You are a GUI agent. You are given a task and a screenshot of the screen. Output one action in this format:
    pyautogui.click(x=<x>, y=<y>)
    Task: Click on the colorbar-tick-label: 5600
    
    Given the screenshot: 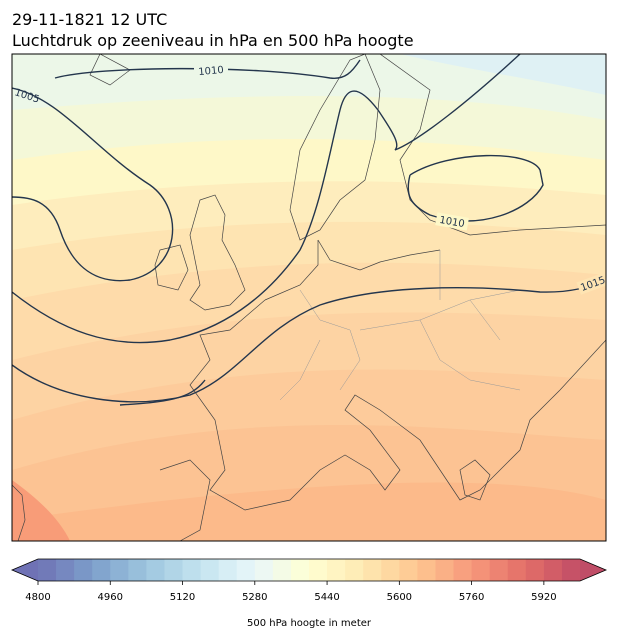 What is the action you would take?
    pyautogui.click(x=399, y=597)
    